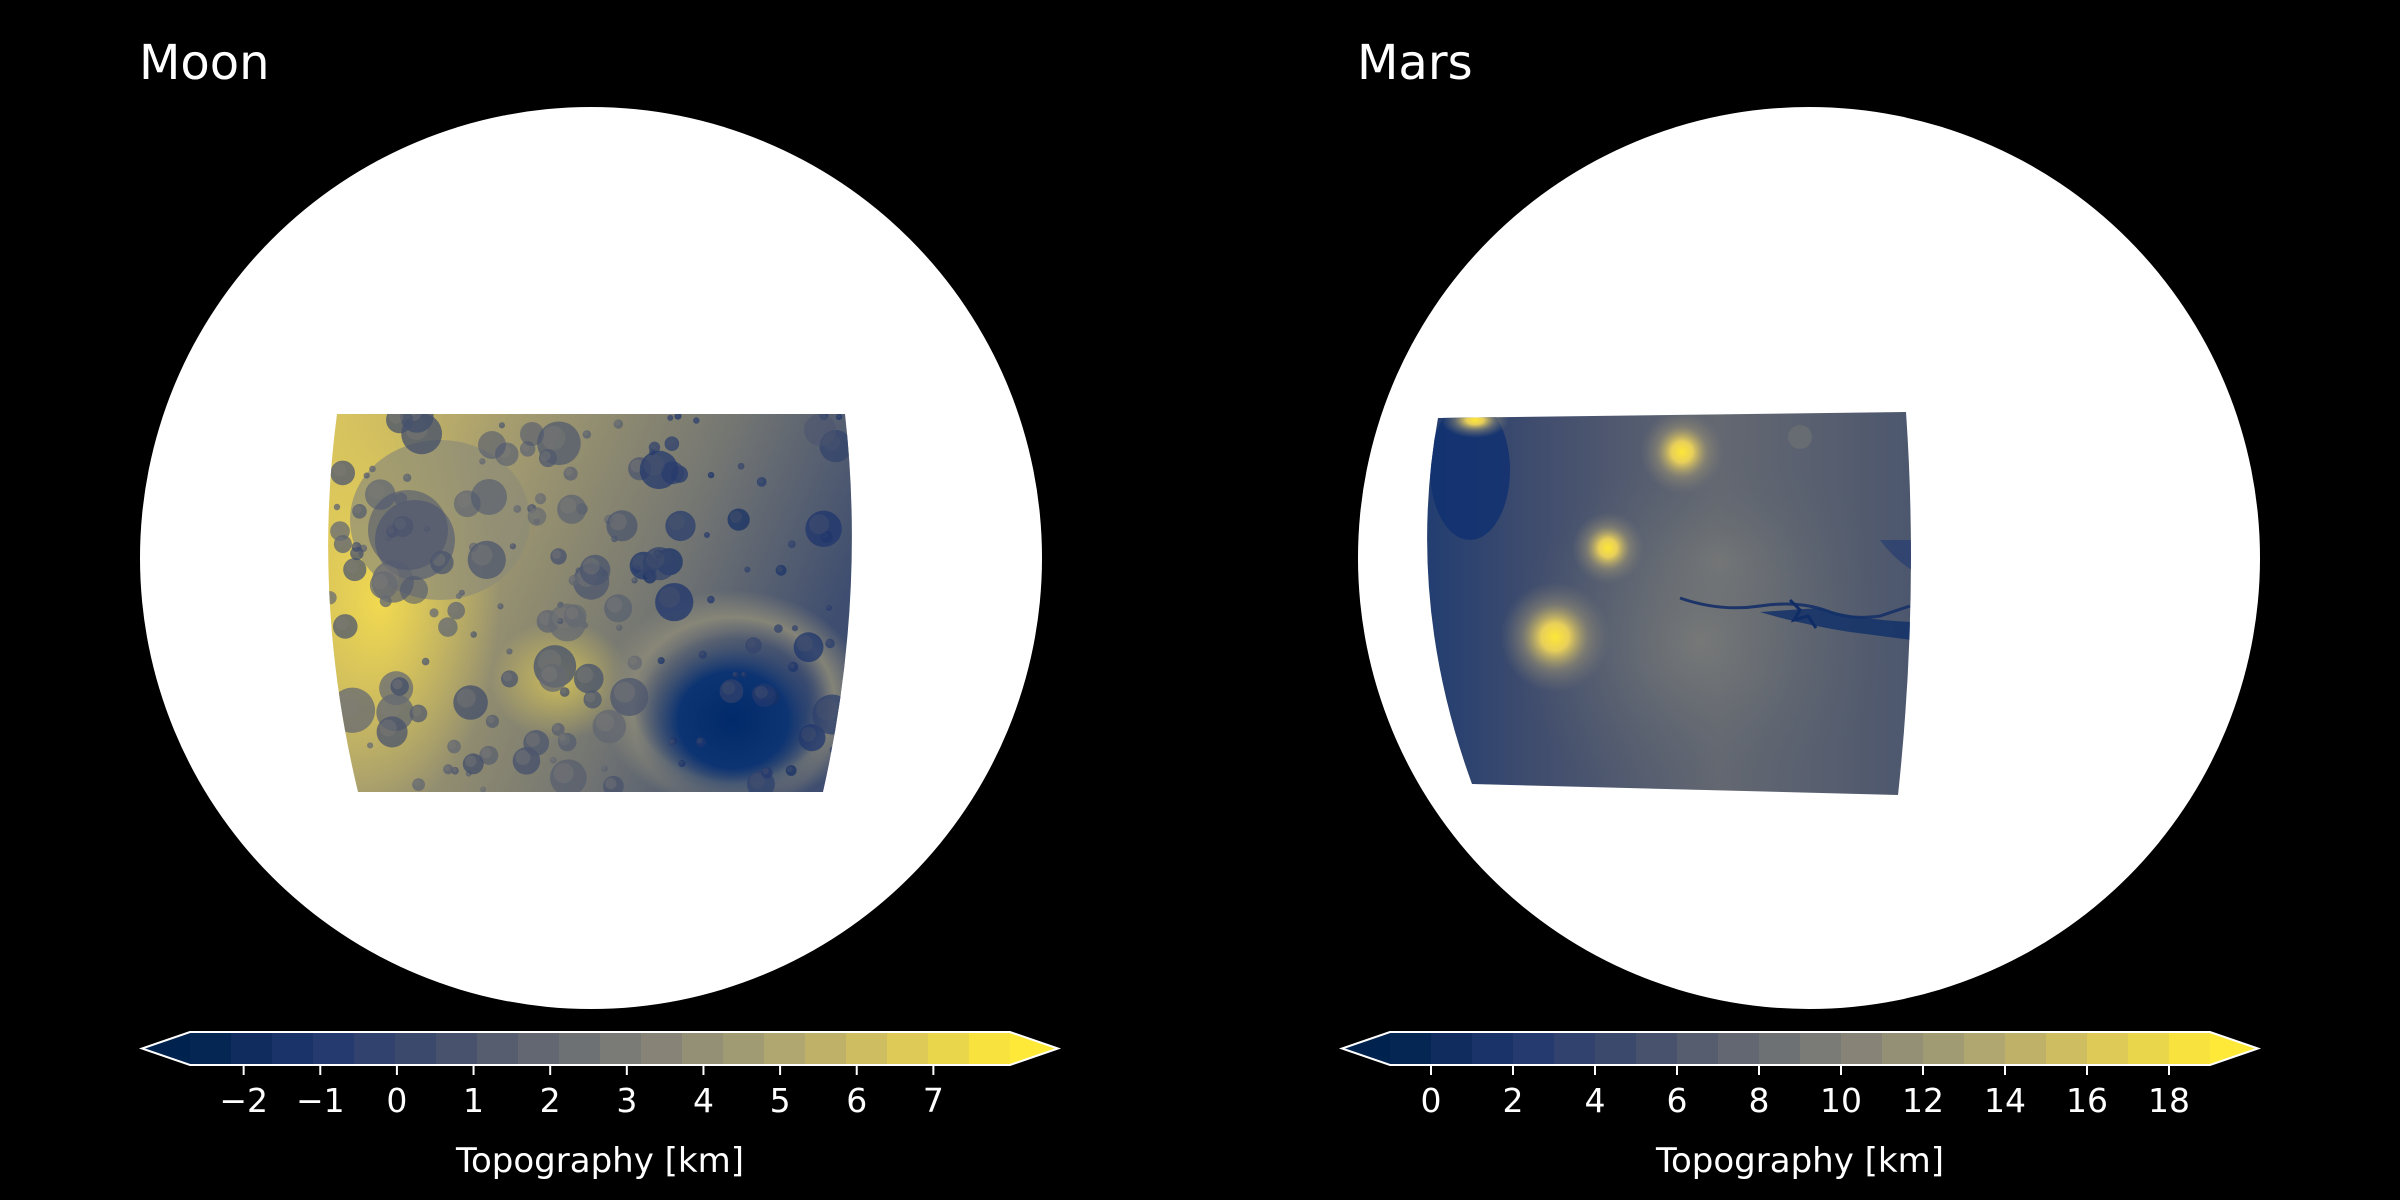 This screenshot has width=2400, height=1200. Describe the element at coordinates (166, 1048) in the screenshot. I see `moon-colorbar-extend-min` at that location.